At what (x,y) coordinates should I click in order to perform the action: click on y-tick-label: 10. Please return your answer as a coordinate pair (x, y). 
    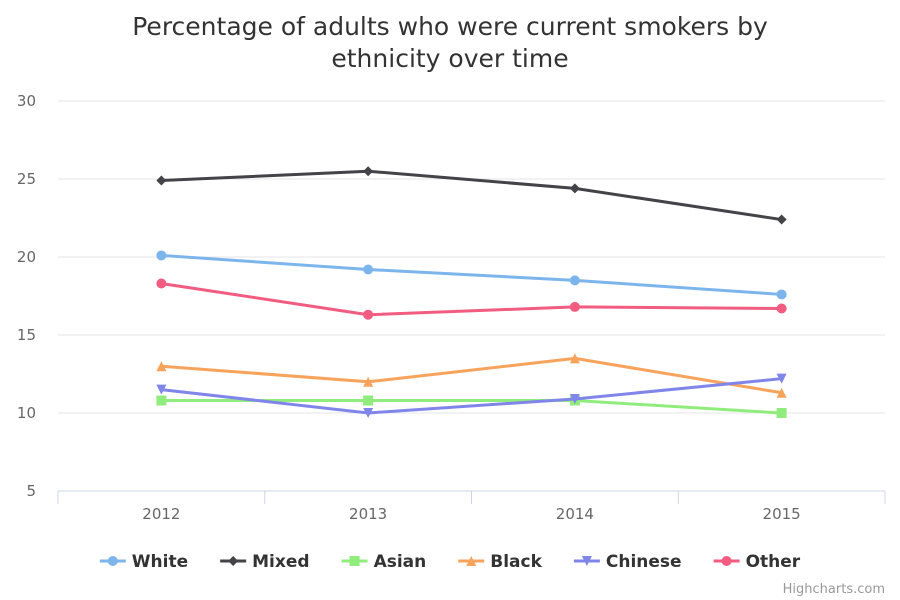
    Looking at the image, I should click on (26, 413).